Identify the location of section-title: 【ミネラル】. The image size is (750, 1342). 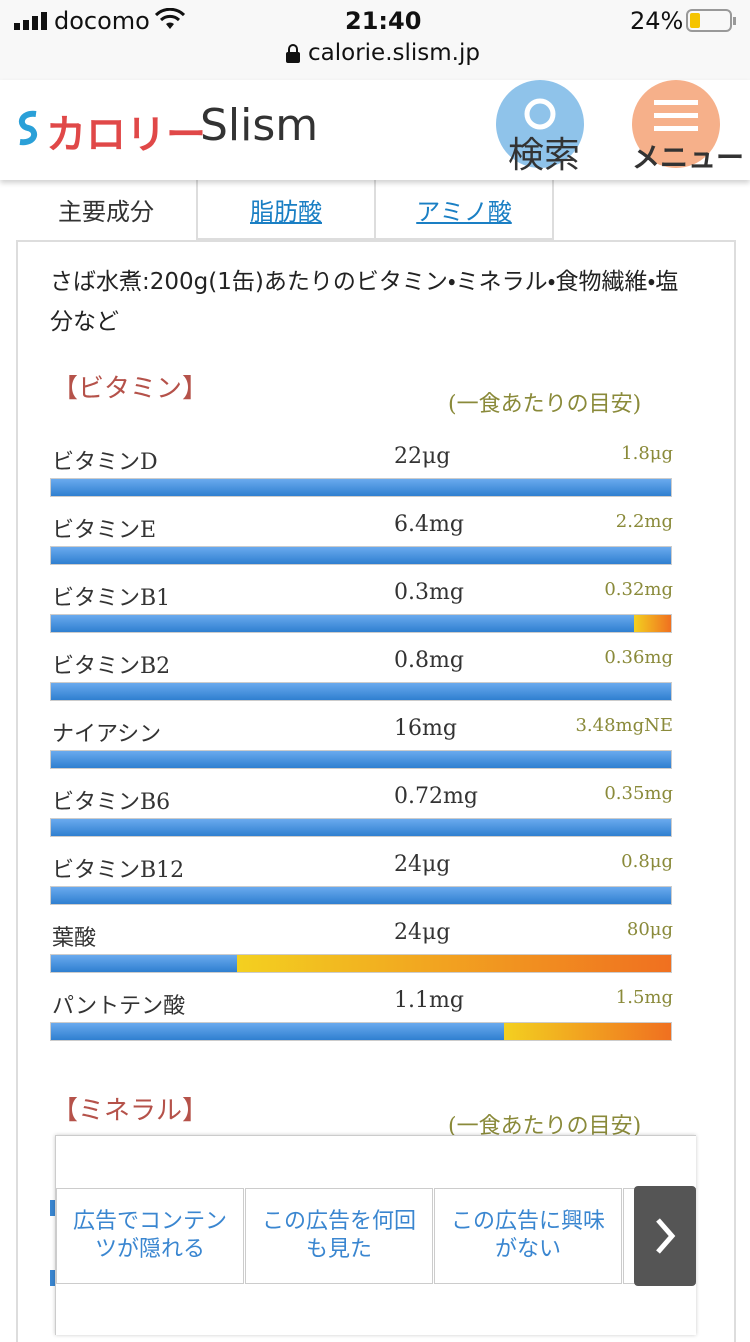
(130, 1111).